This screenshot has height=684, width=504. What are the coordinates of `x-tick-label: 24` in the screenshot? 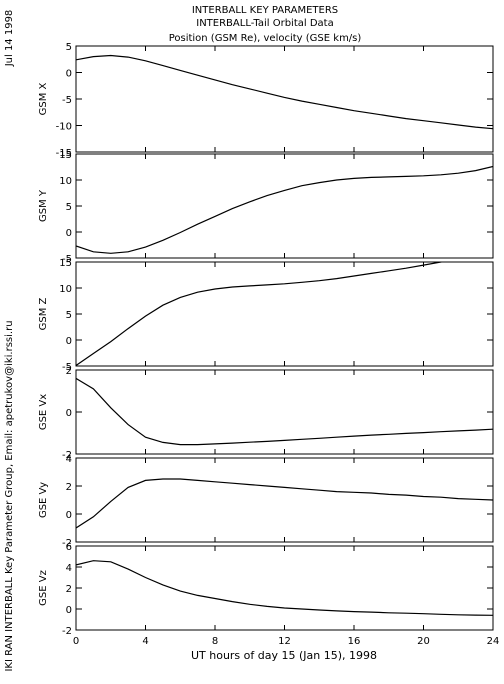 It's located at (493, 641).